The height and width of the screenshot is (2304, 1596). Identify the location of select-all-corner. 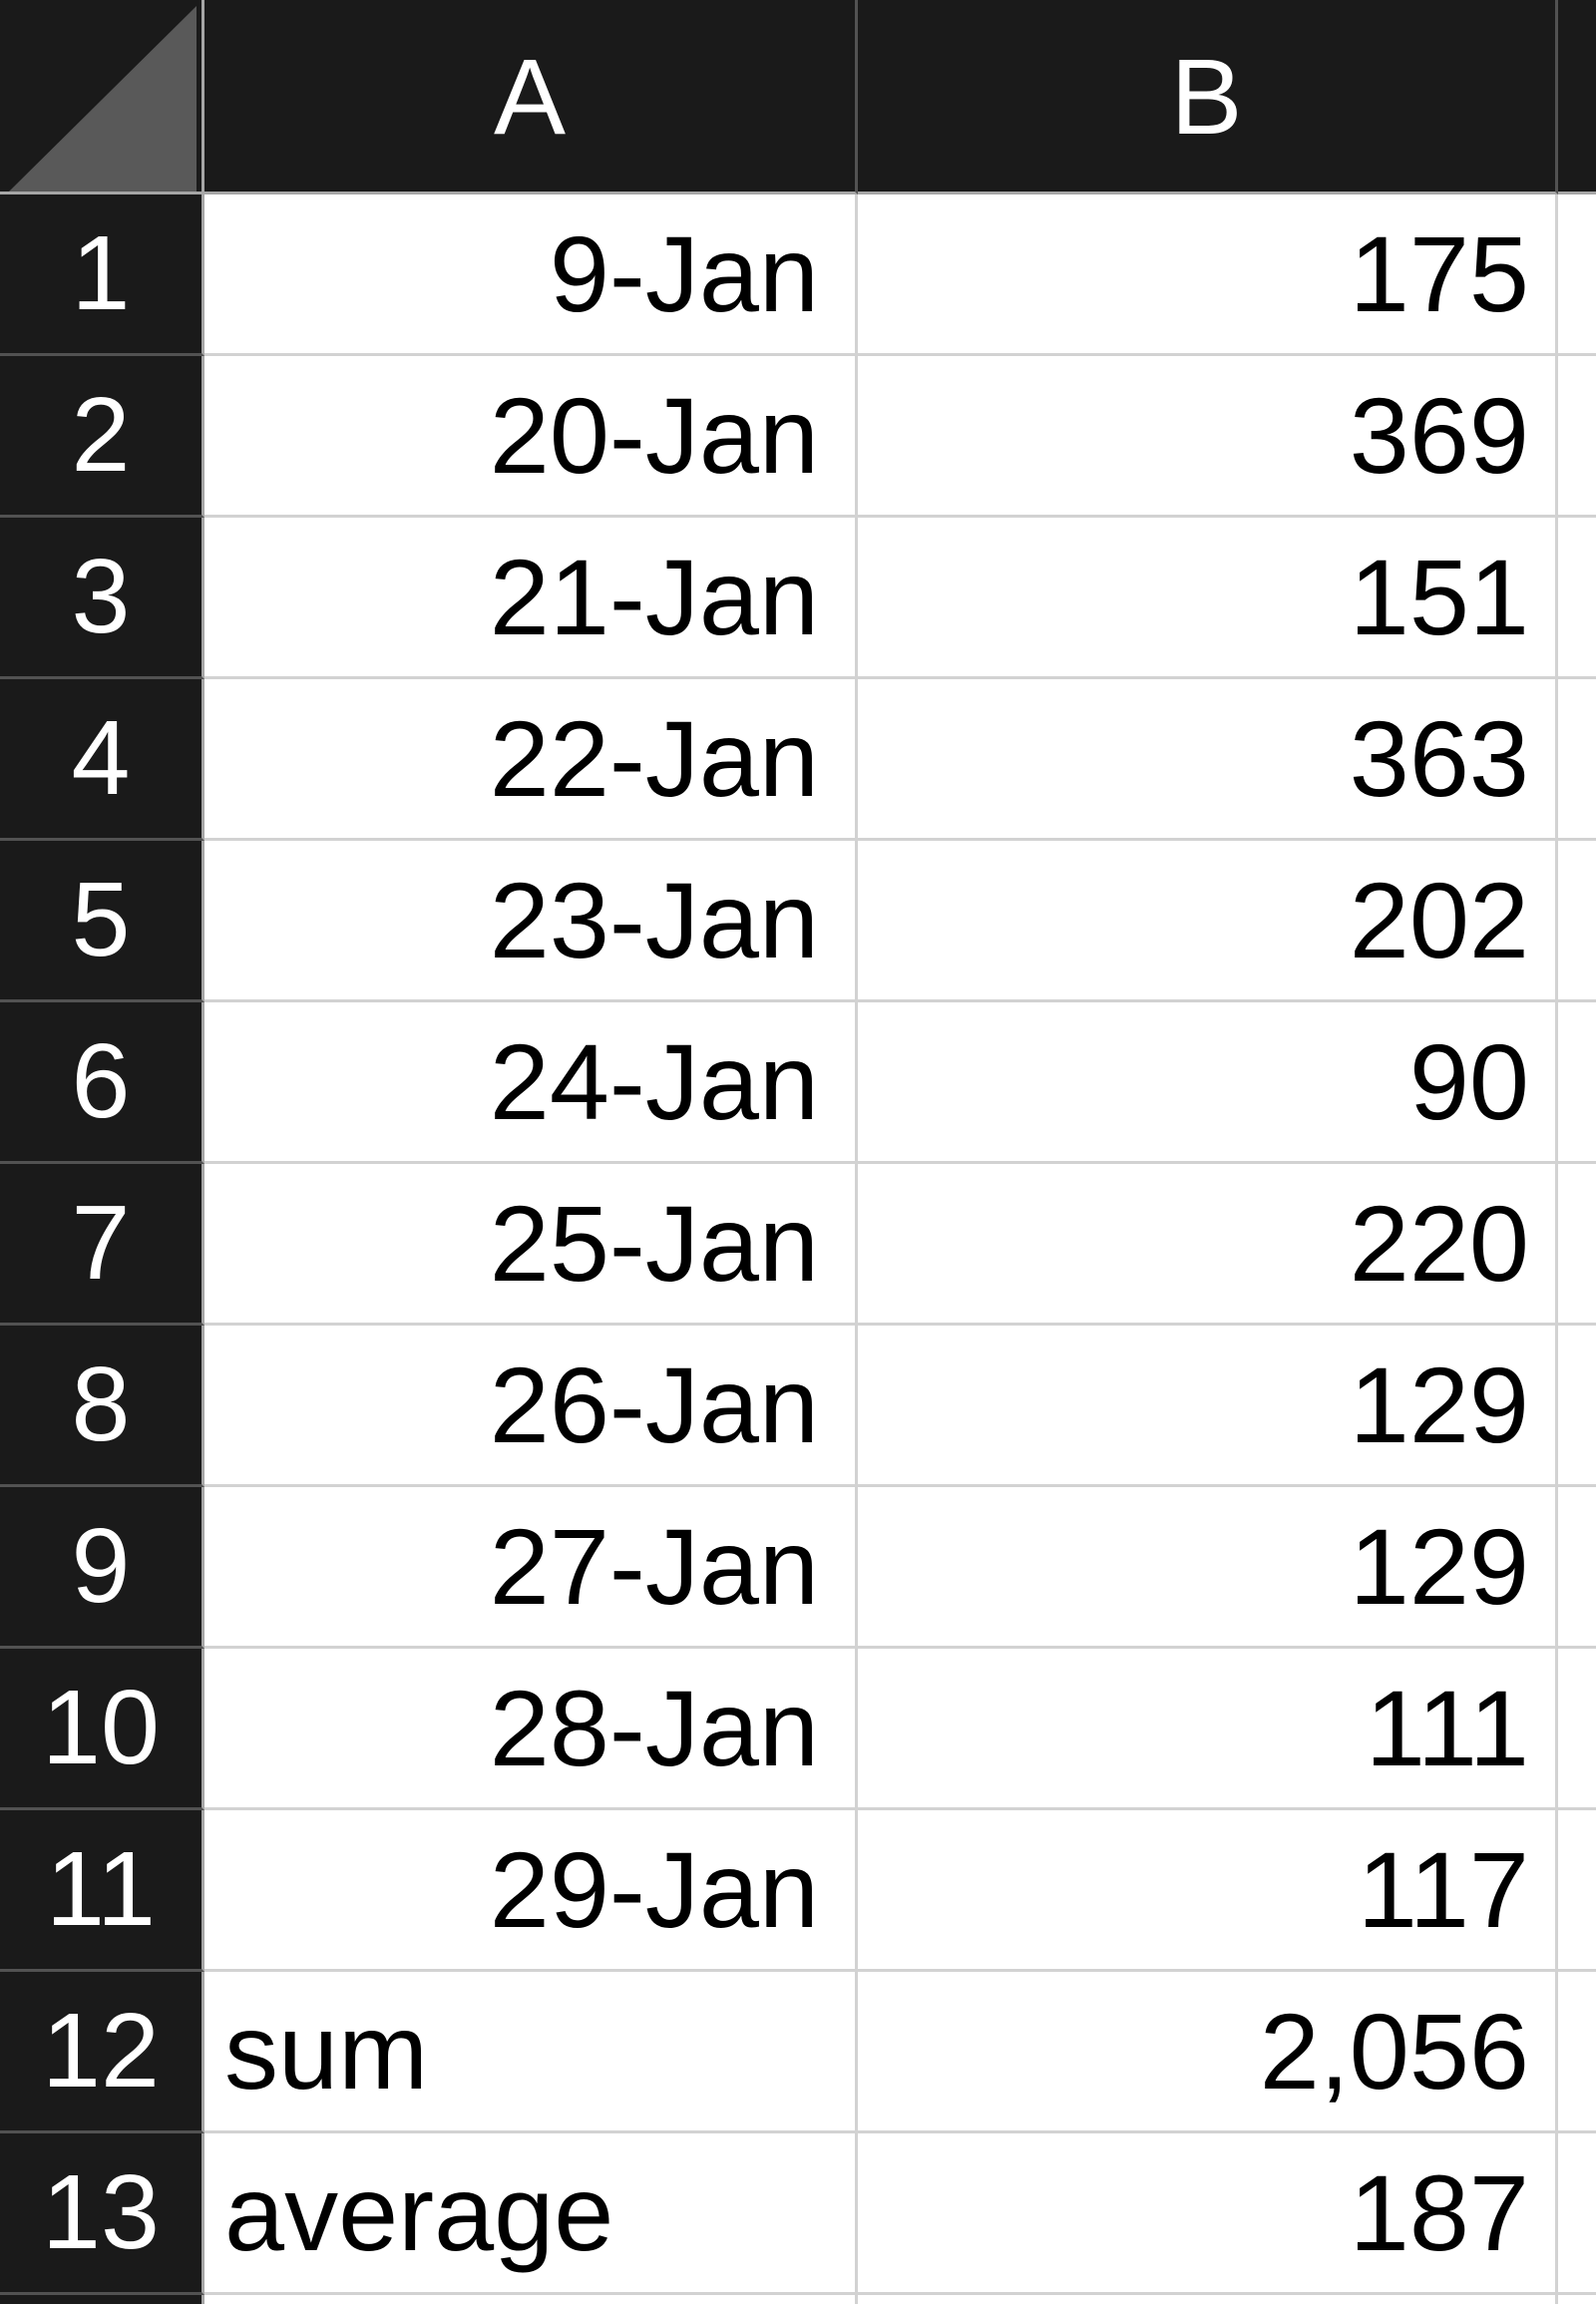
(102, 97).